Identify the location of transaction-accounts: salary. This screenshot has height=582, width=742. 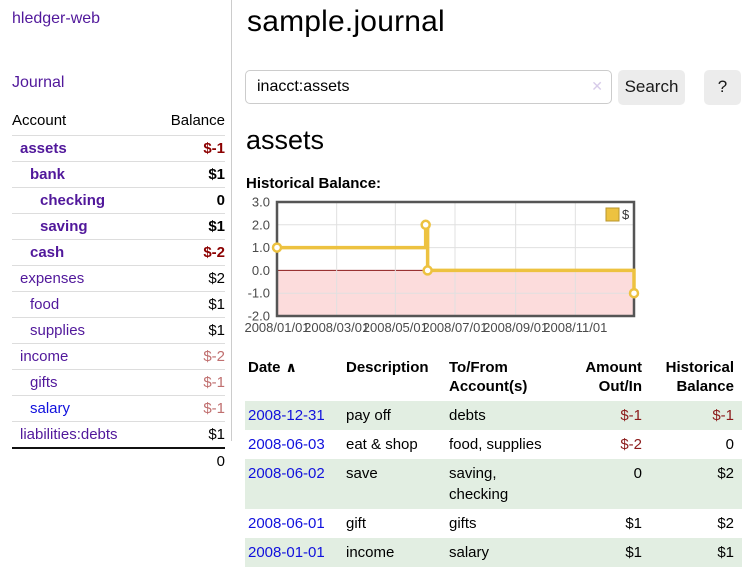
(469, 552).